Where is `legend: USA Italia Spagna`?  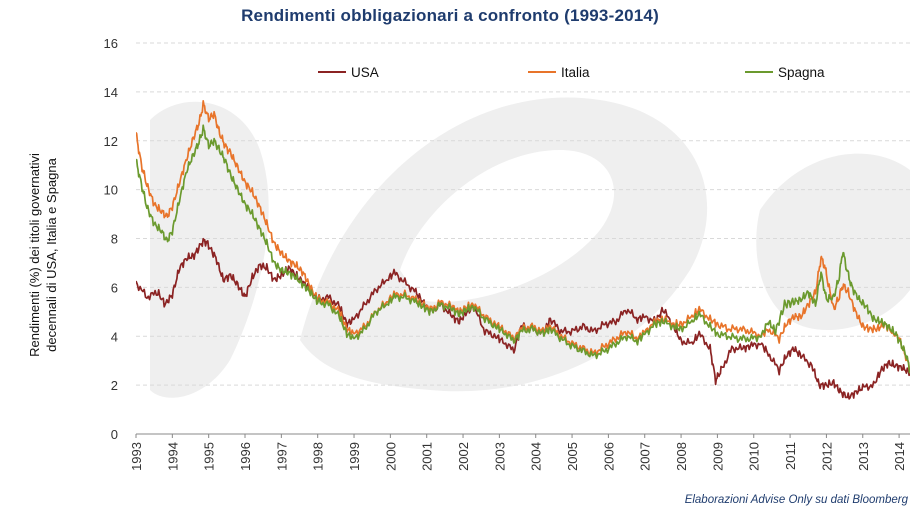
legend: USA Italia Spagna is located at coordinates (571, 72).